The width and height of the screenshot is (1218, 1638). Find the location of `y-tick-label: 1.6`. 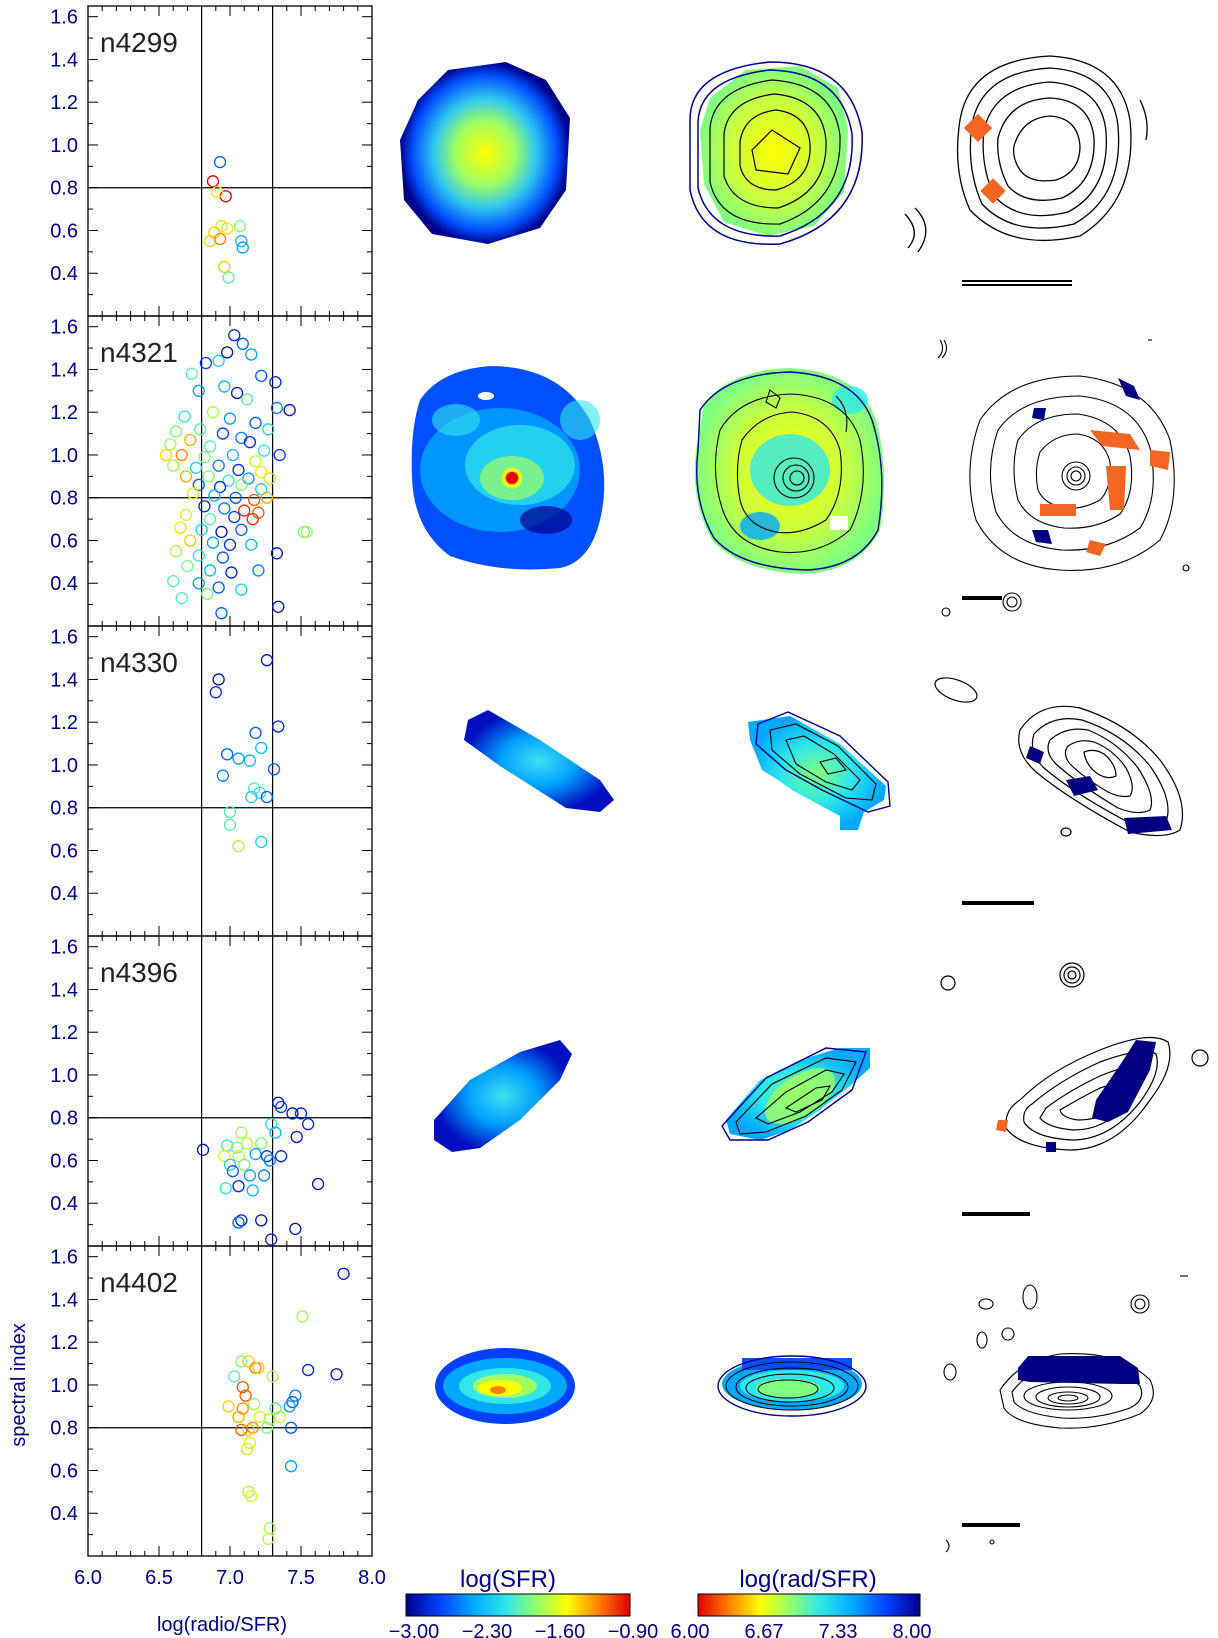

y-tick-label: 1.6 is located at coordinates (64, 18).